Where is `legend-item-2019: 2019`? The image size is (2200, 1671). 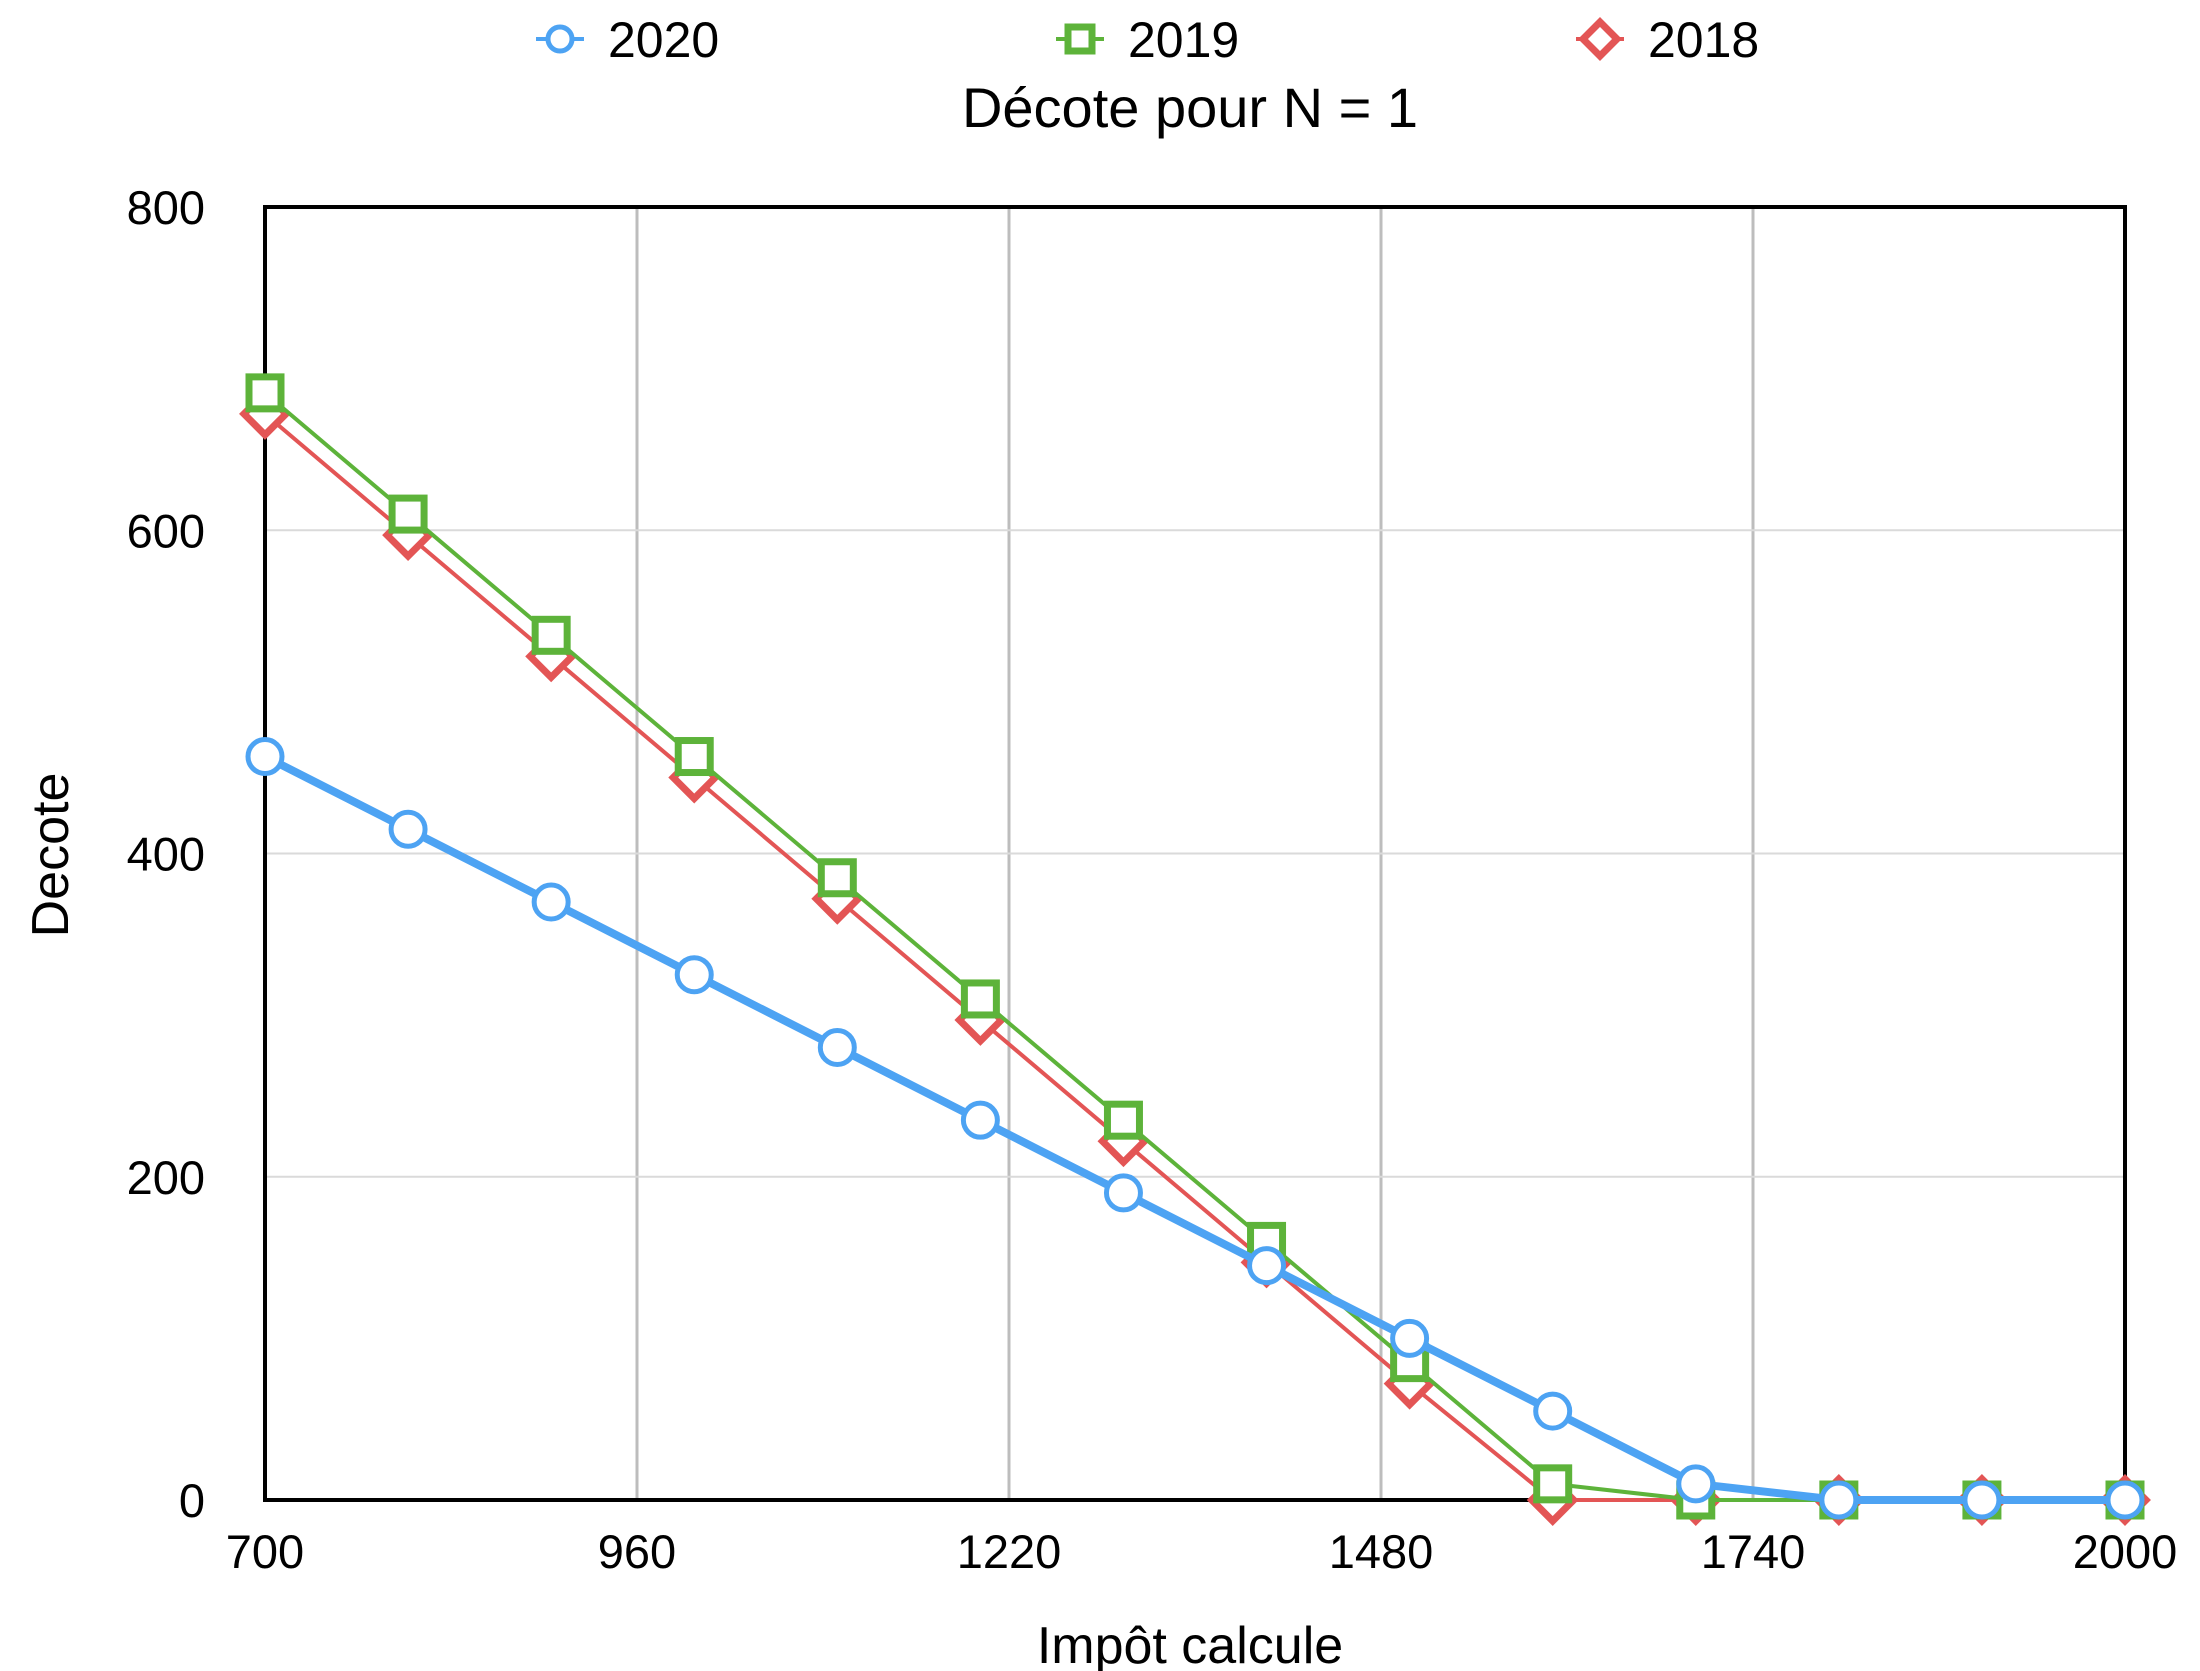
legend-item-2019: 2019 is located at coordinates (1147, 40).